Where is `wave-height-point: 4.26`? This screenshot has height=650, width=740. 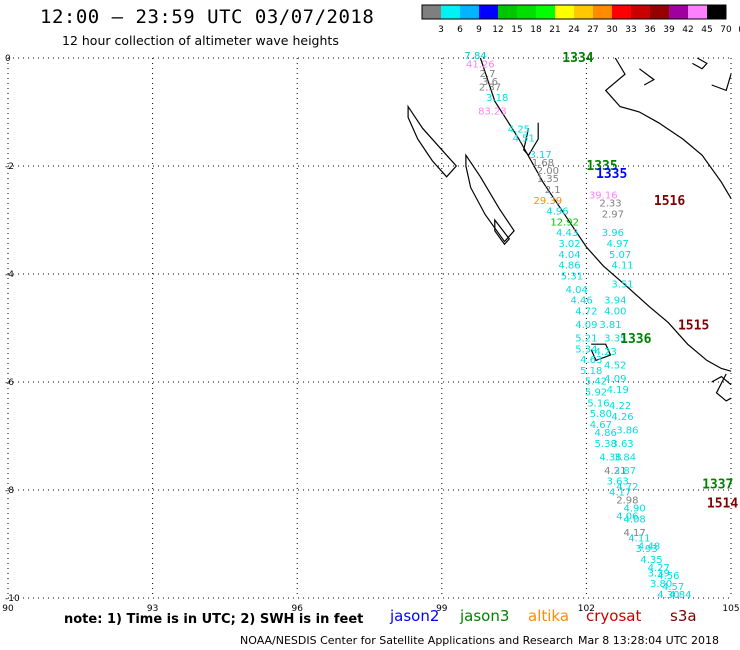 wave-height-point: 4.26 is located at coordinates (622, 417).